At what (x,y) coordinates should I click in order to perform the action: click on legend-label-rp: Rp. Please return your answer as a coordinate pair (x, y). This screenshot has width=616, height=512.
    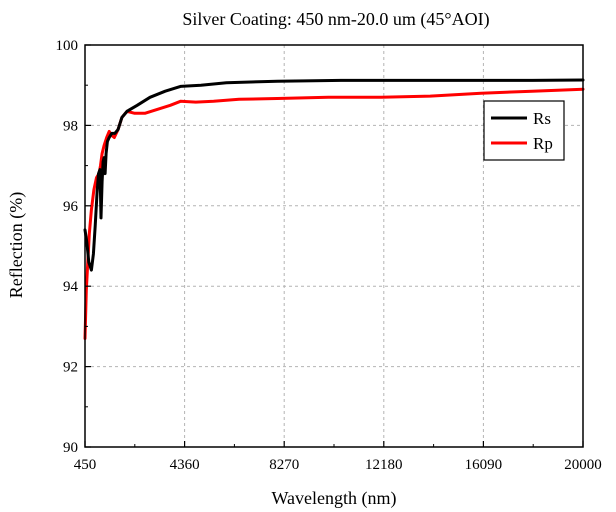
    Looking at the image, I should click on (543, 143).